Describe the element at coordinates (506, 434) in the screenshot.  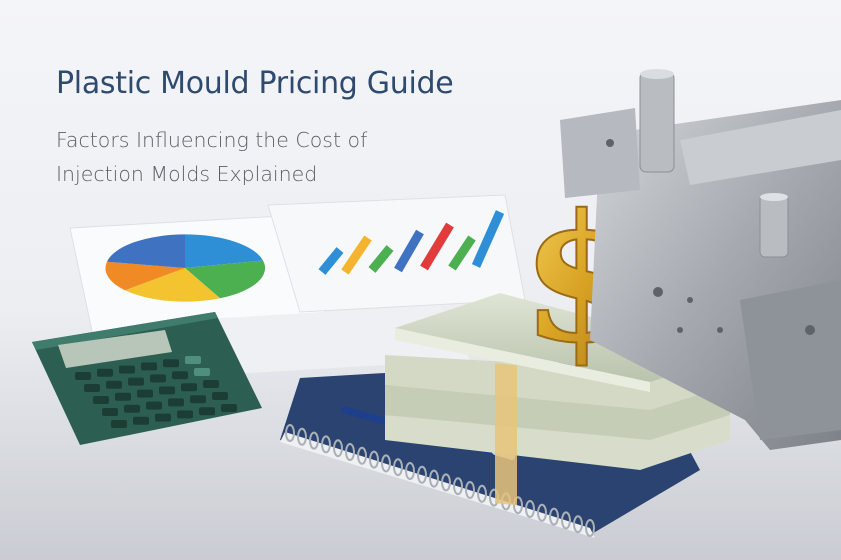
I see `money-band` at that location.